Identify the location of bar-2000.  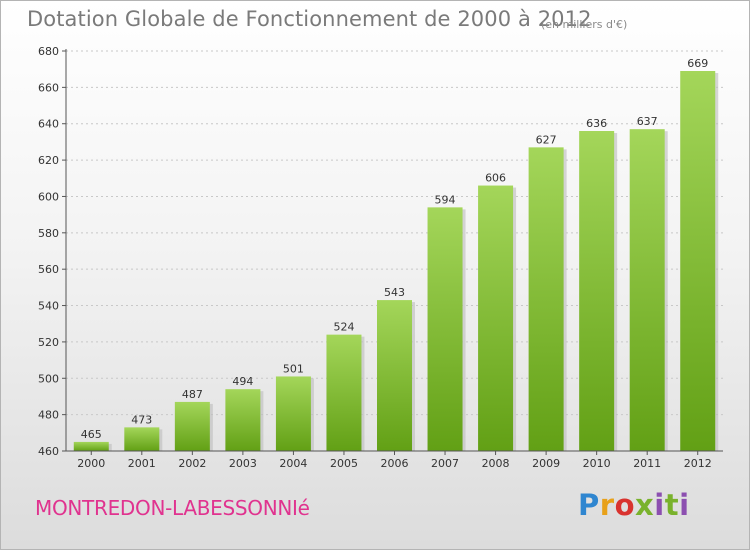
(91, 446).